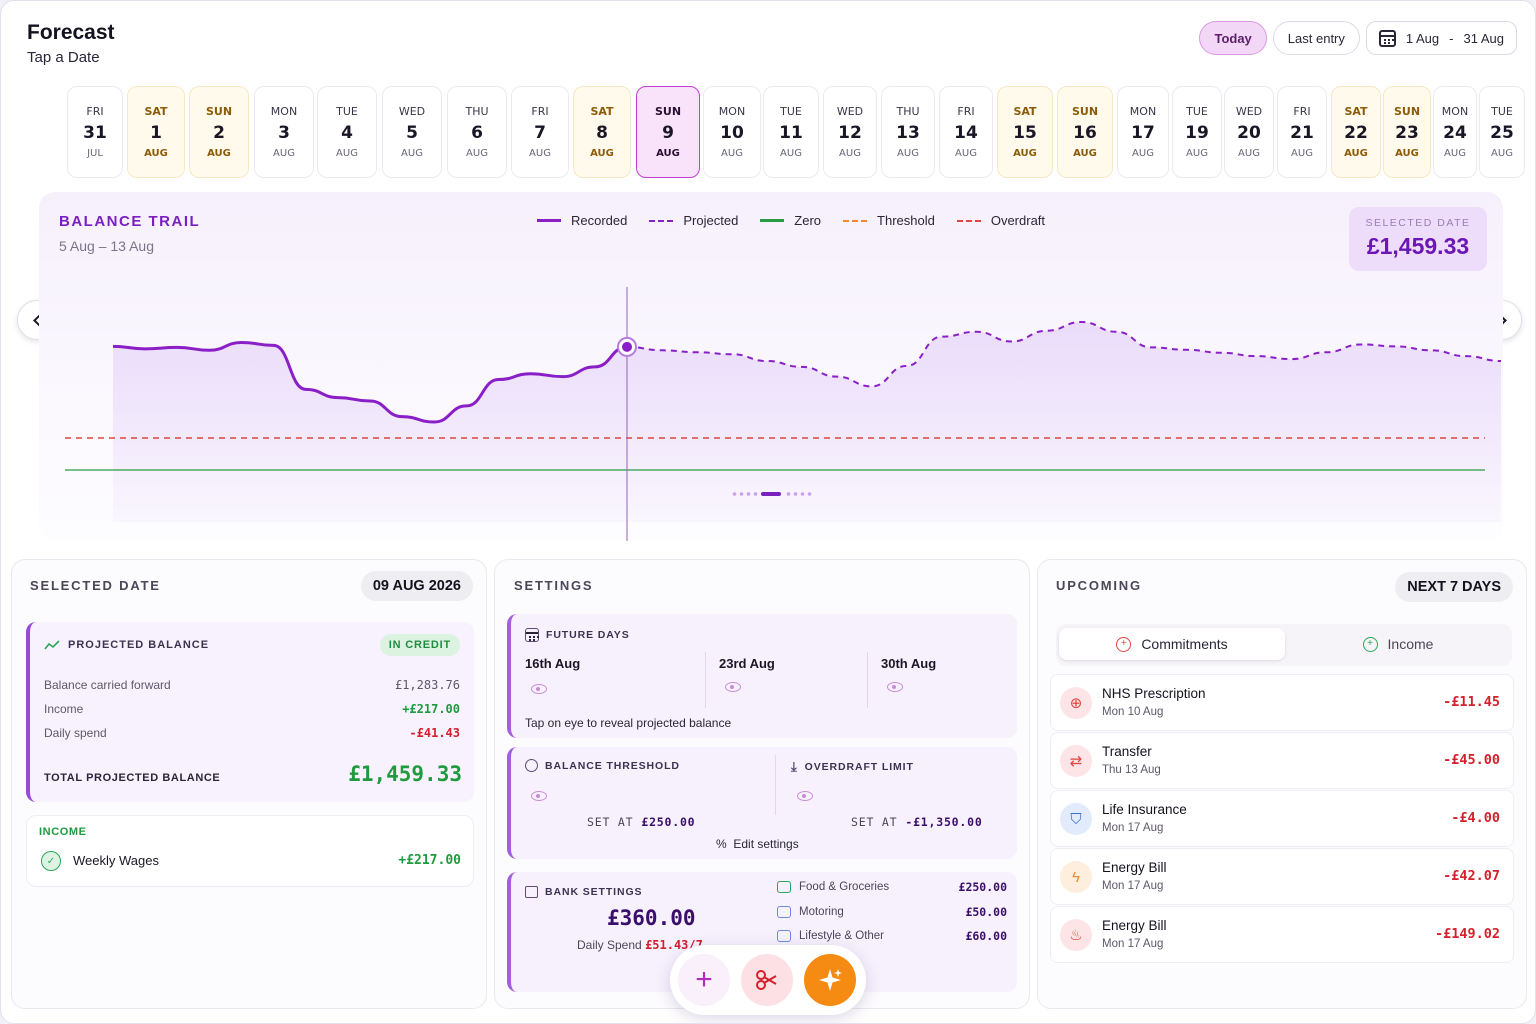  What do you see at coordinates (784, 912) in the screenshot?
I see `car-icon` at bounding box center [784, 912].